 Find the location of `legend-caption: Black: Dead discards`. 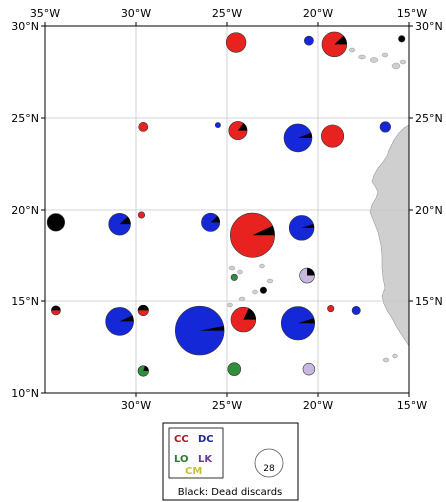

legend-caption: Black: Dead discards is located at coordinates (230, 492).